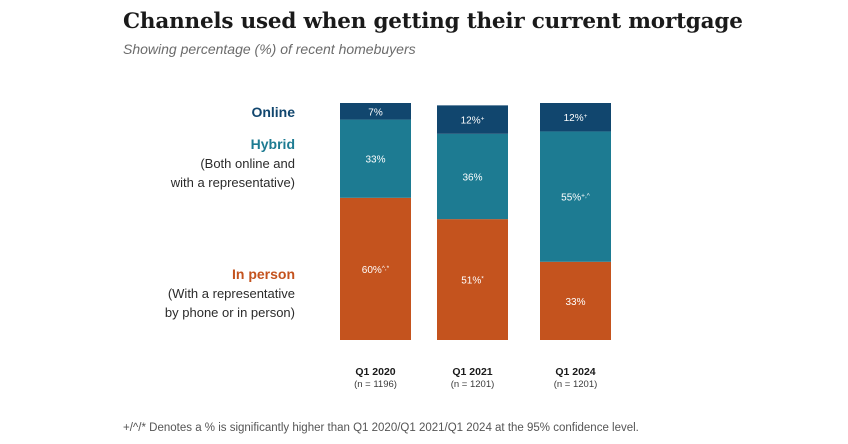  I want to click on bar-segment-online-q1-2024, so click(575, 117).